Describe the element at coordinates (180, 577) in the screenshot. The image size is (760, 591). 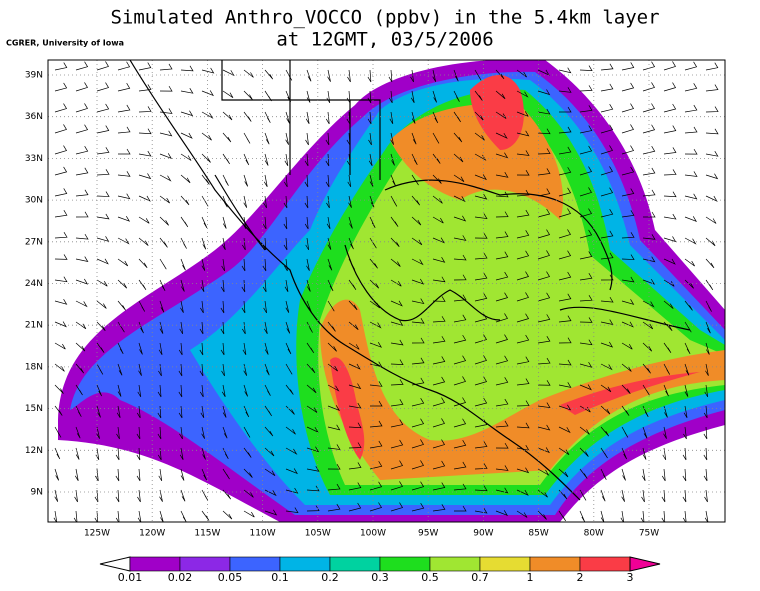
I see `colorbar-label: 0.02` at that location.